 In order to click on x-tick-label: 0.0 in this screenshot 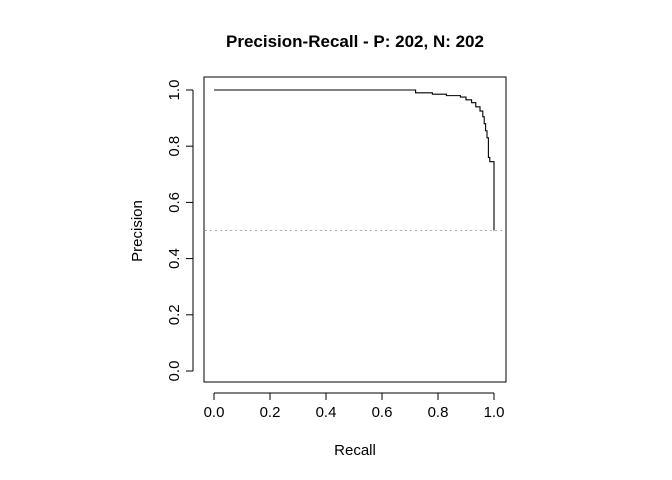, I will do `click(214, 412)`.